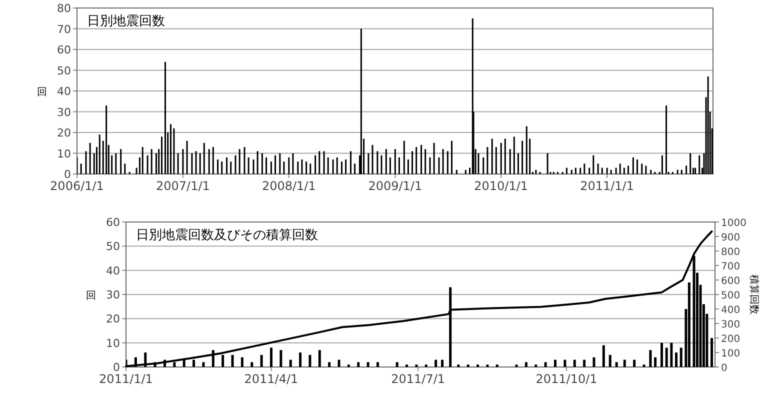 The width and height of the screenshot is (762, 399). I want to click on y2-tick-label: 0, so click(724, 368).